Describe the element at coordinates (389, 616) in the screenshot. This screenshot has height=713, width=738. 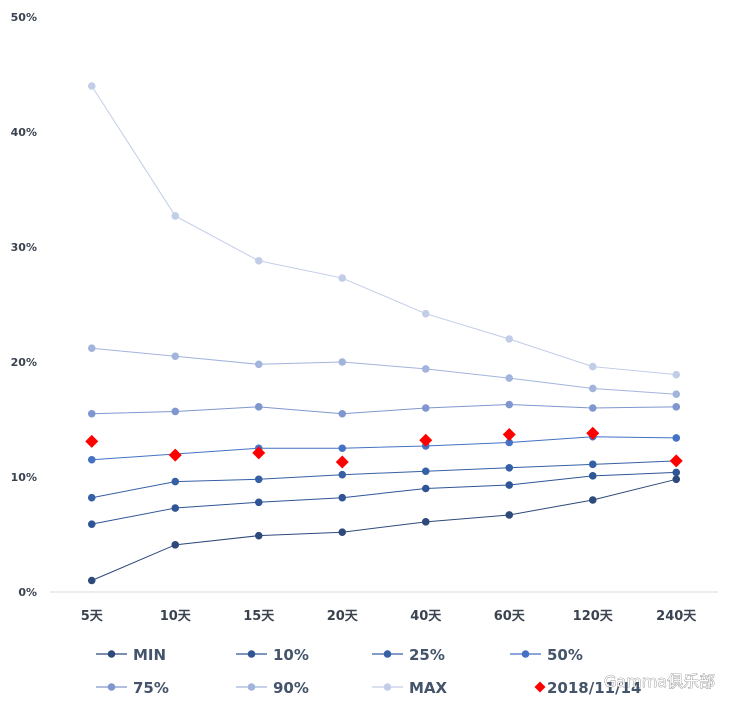
I see `x-axis-ticks: 5天 10天 15天 20天 40天 60天 120天 240天` at that location.